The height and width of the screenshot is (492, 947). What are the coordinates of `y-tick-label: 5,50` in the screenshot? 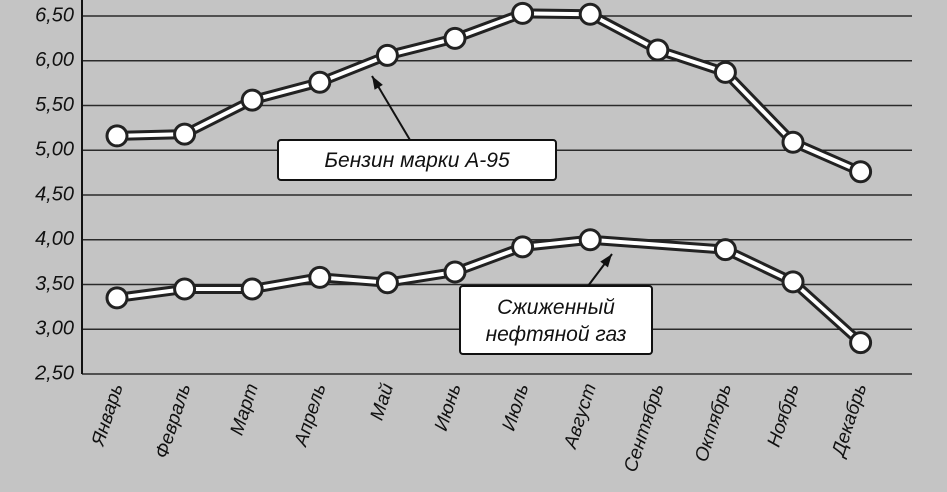 It's located at (54, 105).